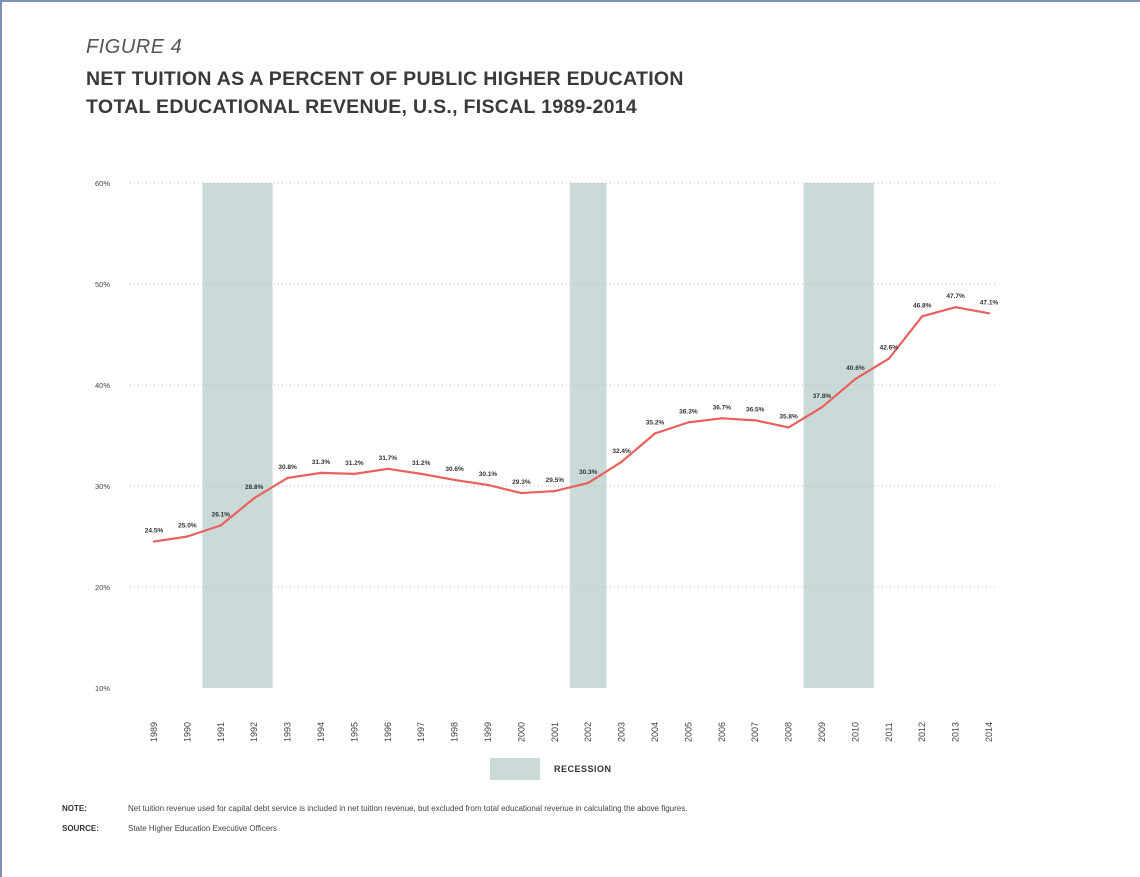 Image resolution: width=1140 pixels, height=877 pixels. Describe the element at coordinates (488, 474) in the screenshot. I see `data-label: 30.1%` at that location.